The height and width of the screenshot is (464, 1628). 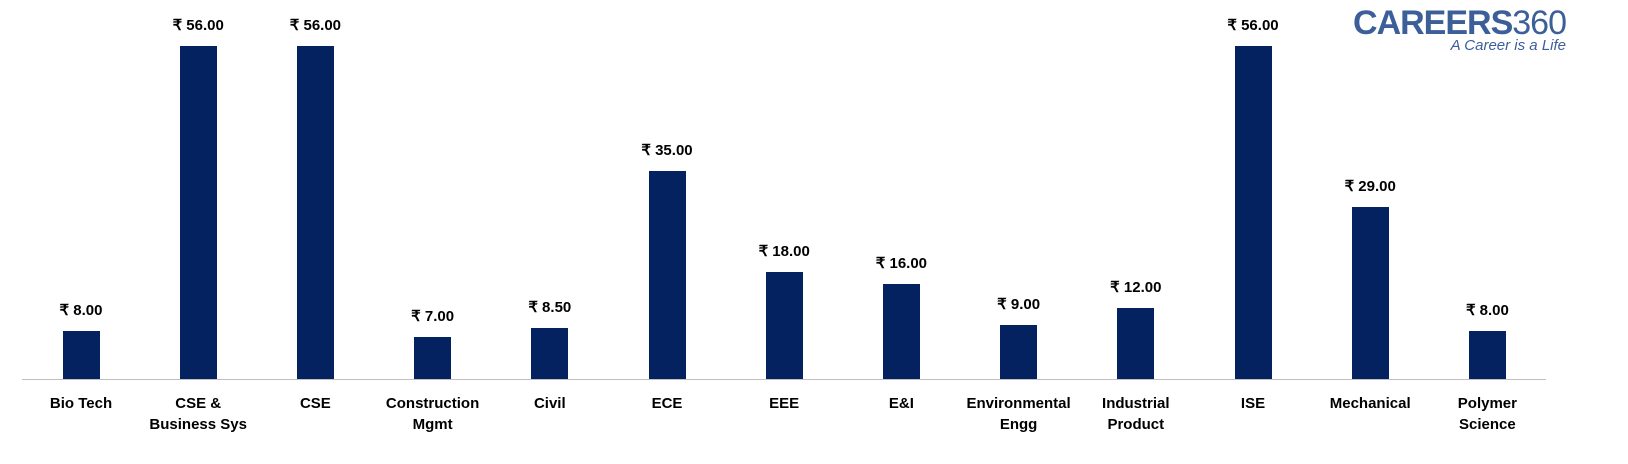 What do you see at coordinates (901, 403) in the screenshot?
I see `x-tick-label: E&I` at bounding box center [901, 403].